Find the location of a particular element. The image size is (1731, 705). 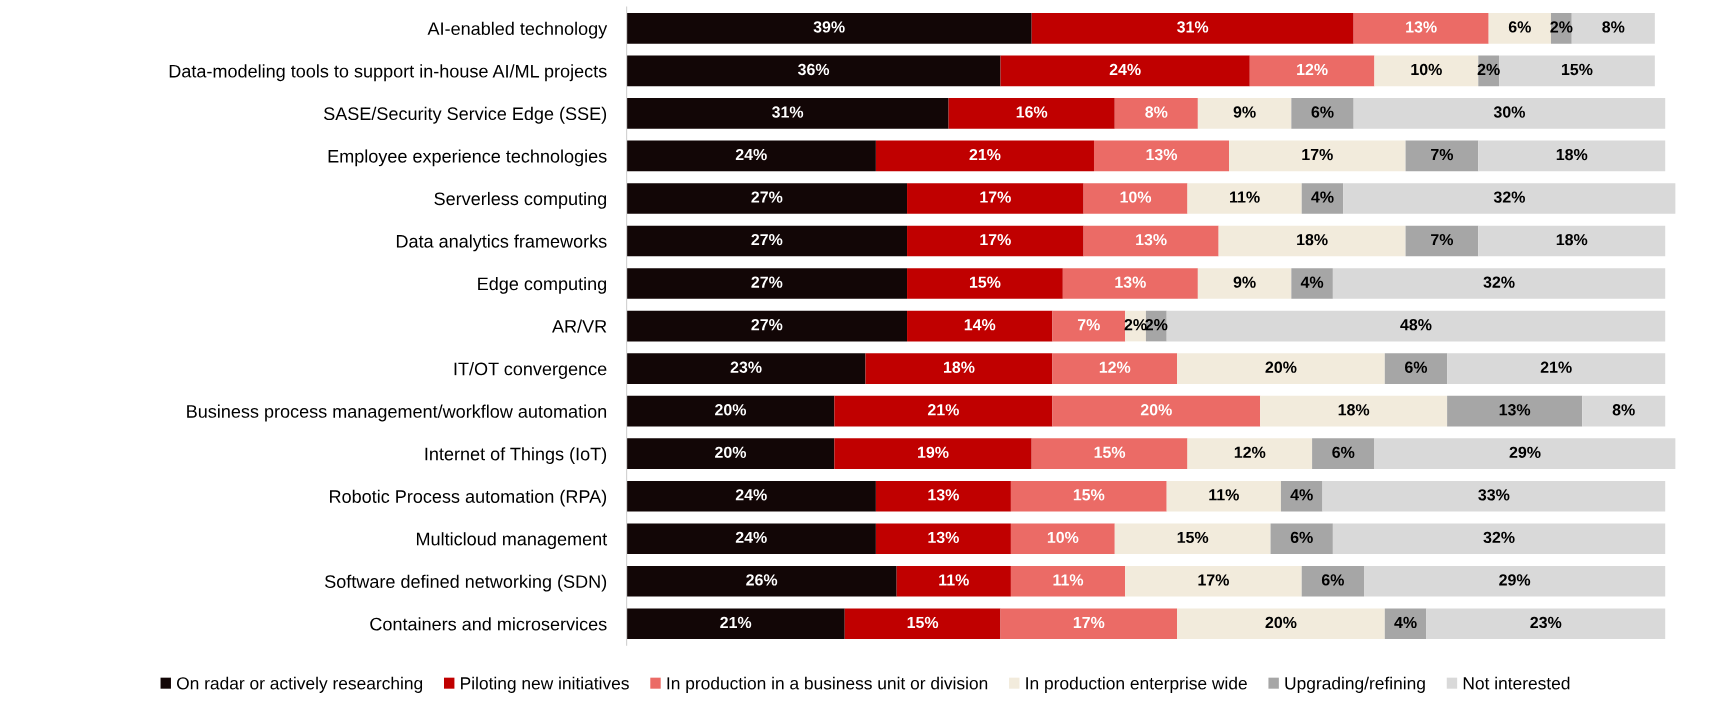

data-label: 12% is located at coordinates (1312, 69).